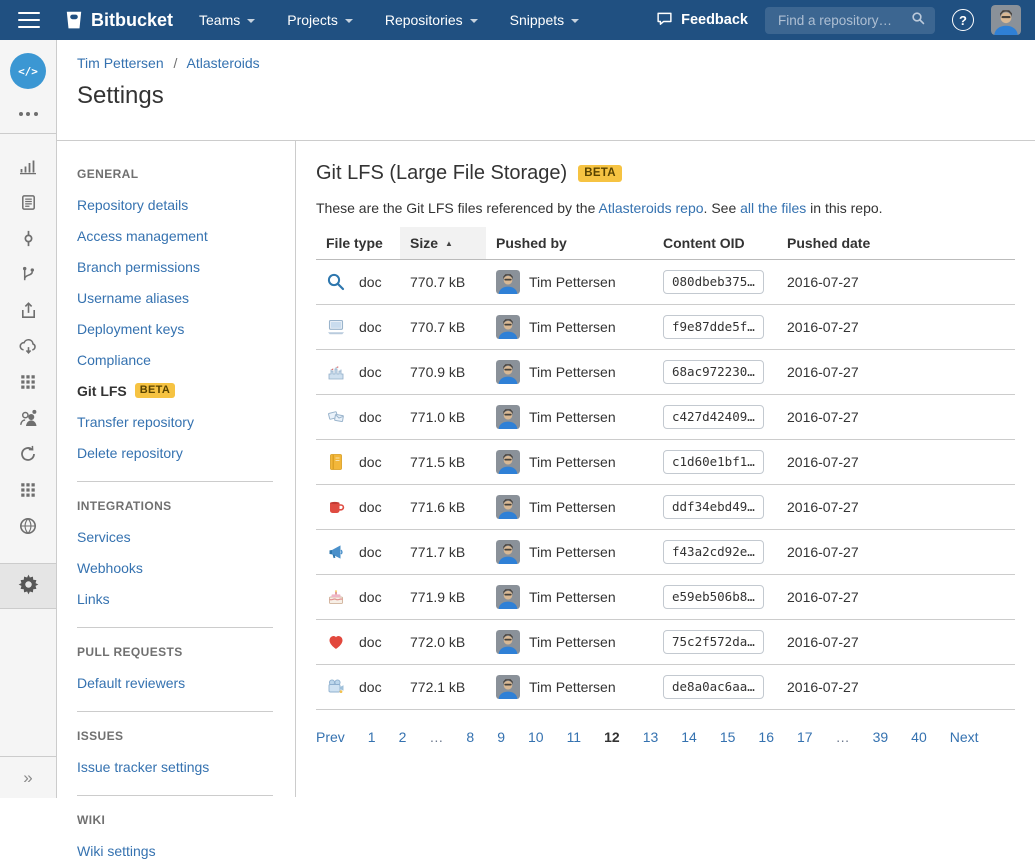 The image size is (1035, 866). I want to click on sidebar-item-deployment-keys: Deployment keys, so click(186, 328).